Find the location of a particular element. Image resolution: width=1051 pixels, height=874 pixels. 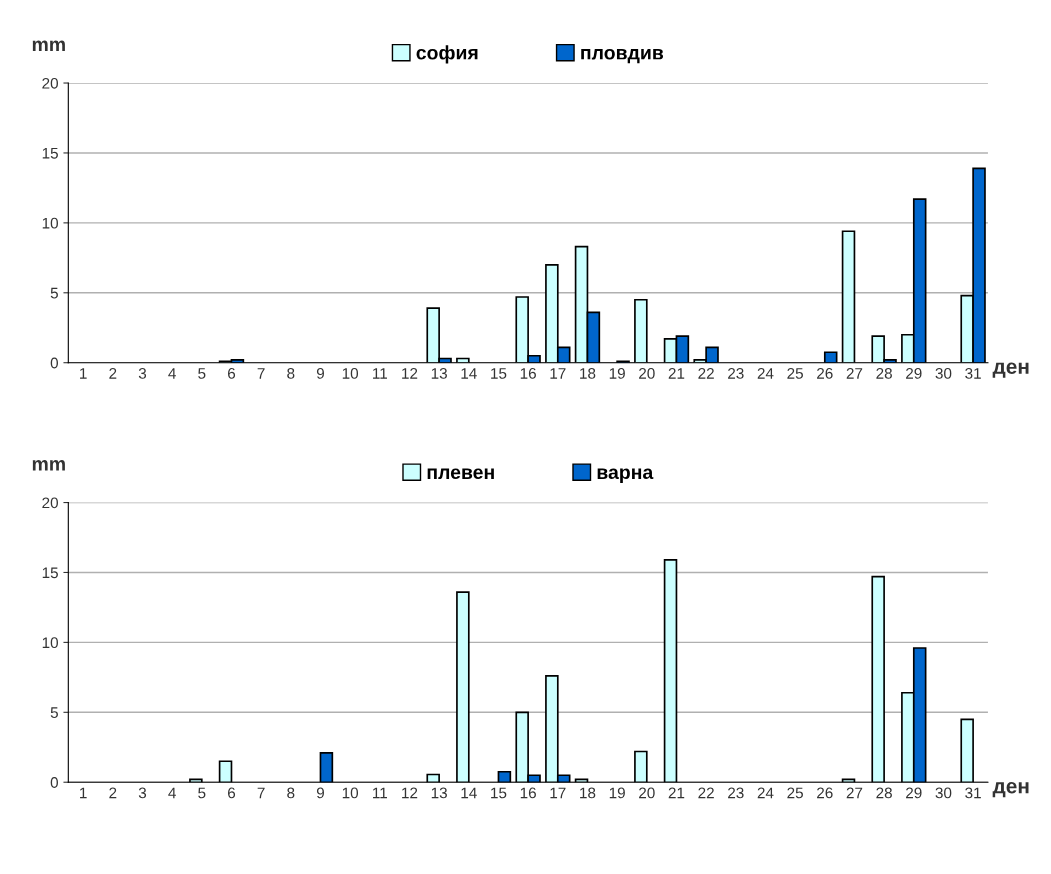

legend-label: варна is located at coordinates (625, 475).